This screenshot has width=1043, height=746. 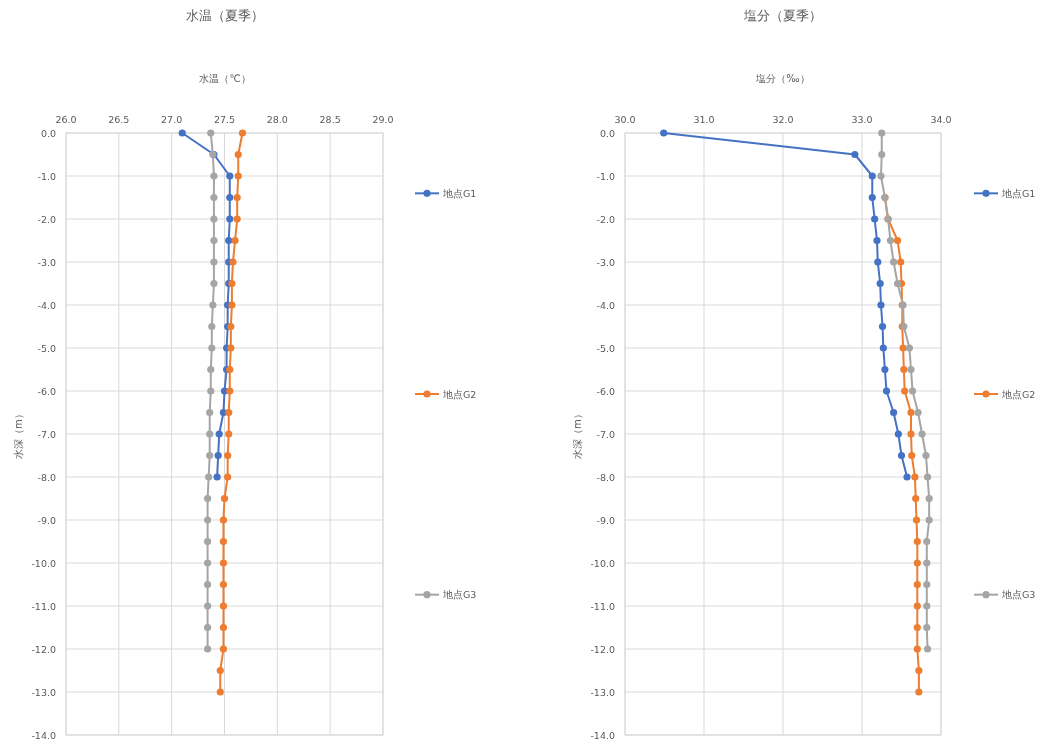 I want to click on x-tick-label: 33.0, so click(x=862, y=119).